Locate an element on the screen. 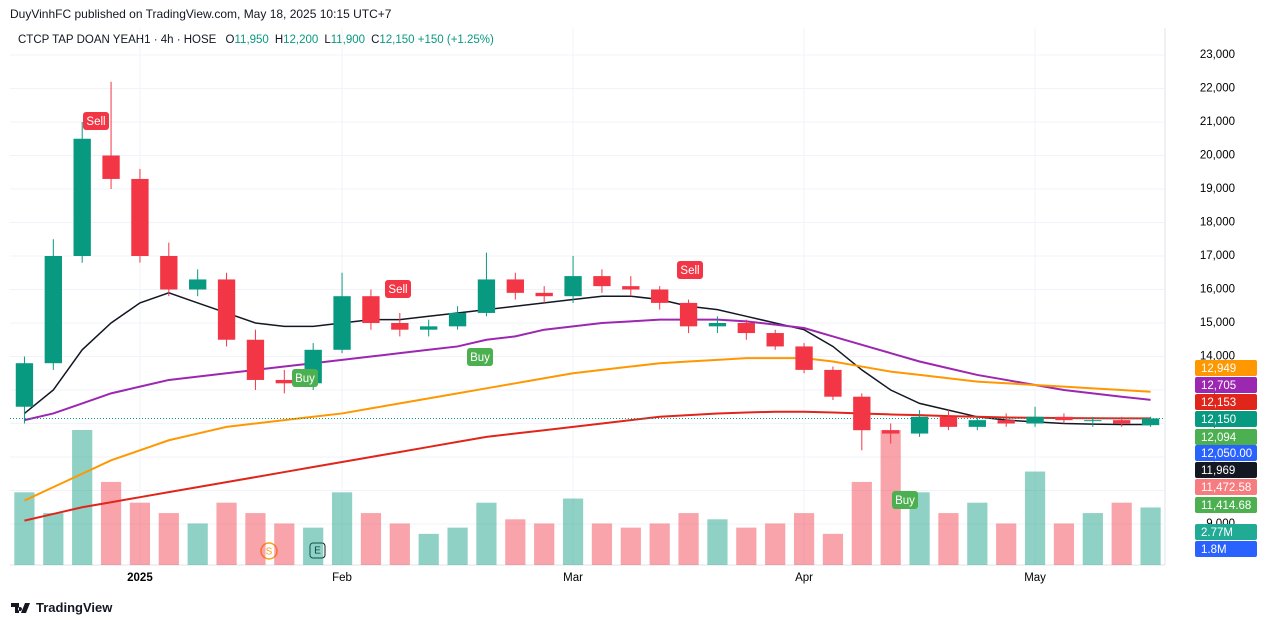  ohlc-value: 11,900 is located at coordinates (348, 40).